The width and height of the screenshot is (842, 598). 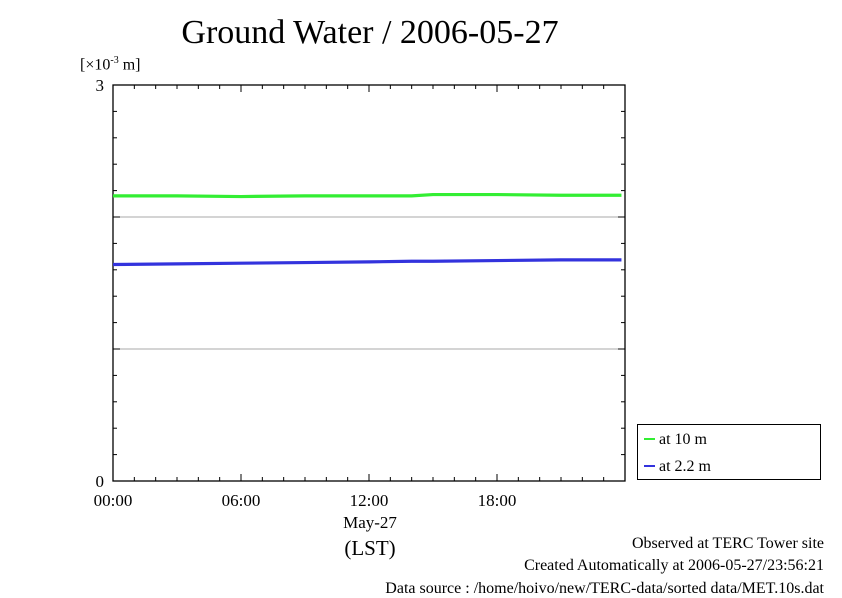 What do you see at coordinates (370, 523) in the screenshot?
I see `x-axis-date-label: May-27` at bounding box center [370, 523].